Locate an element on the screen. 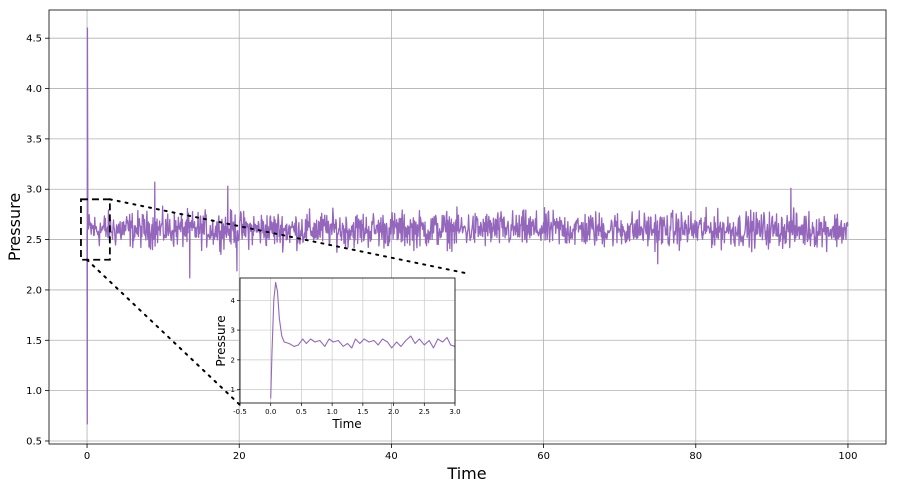  inset-x-ticks: -0.5 0.0 0.5 1.0 1.5 2.0 2.5 3.0 is located at coordinates (347, 409).